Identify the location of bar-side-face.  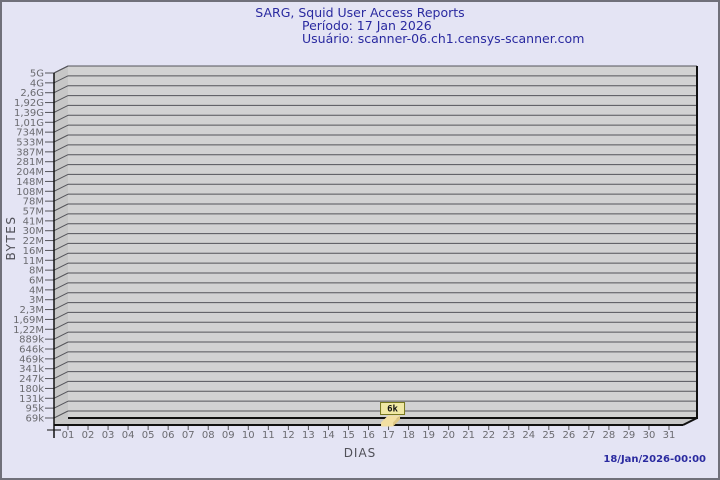
(397, 421).